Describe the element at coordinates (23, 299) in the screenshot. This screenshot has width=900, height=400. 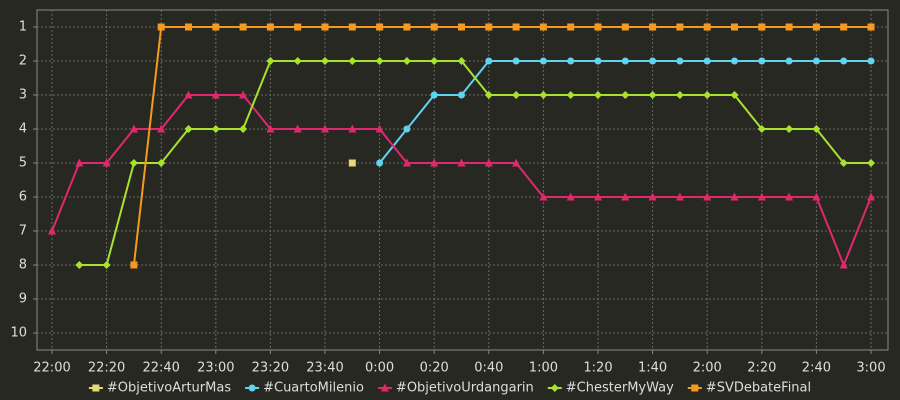
I see `y-tick-label: 9` at that location.